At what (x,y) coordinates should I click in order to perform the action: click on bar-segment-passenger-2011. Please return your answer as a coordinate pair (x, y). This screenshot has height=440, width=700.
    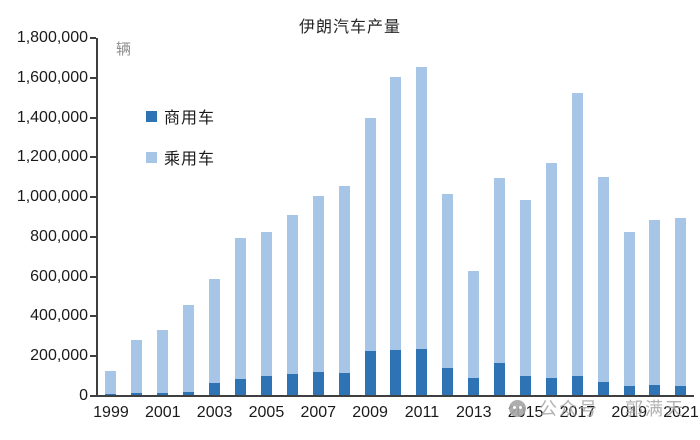
    Looking at the image, I should click on (422, 207).